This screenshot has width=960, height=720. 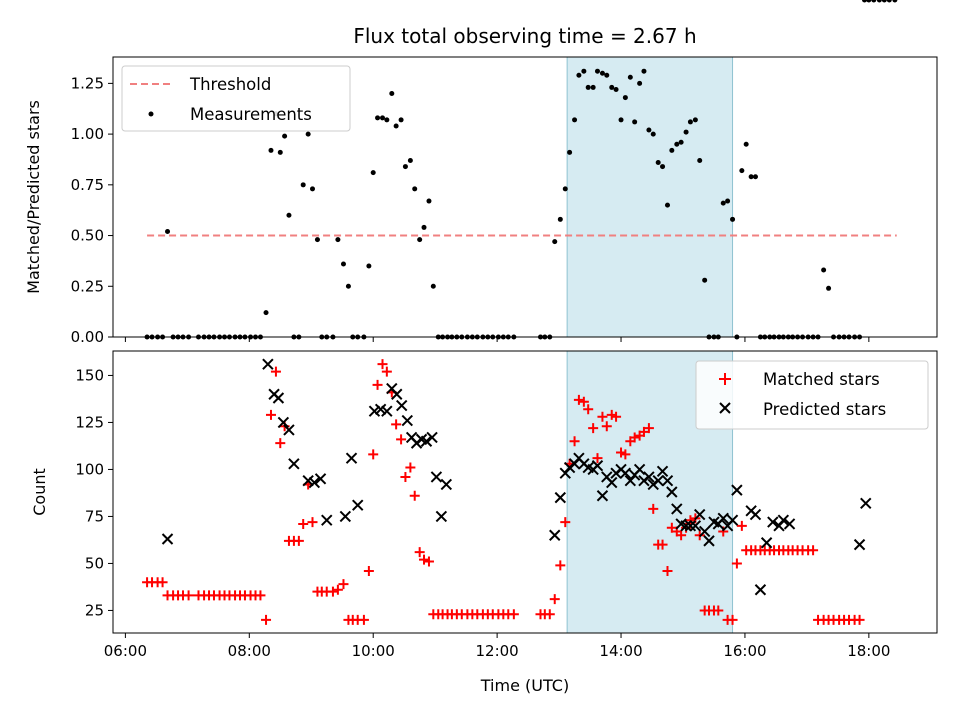 What do you see at coordinates (89, 422) in the screenshot?
I see `count-y-tick-label: 125` at bounding box center [89, 422].